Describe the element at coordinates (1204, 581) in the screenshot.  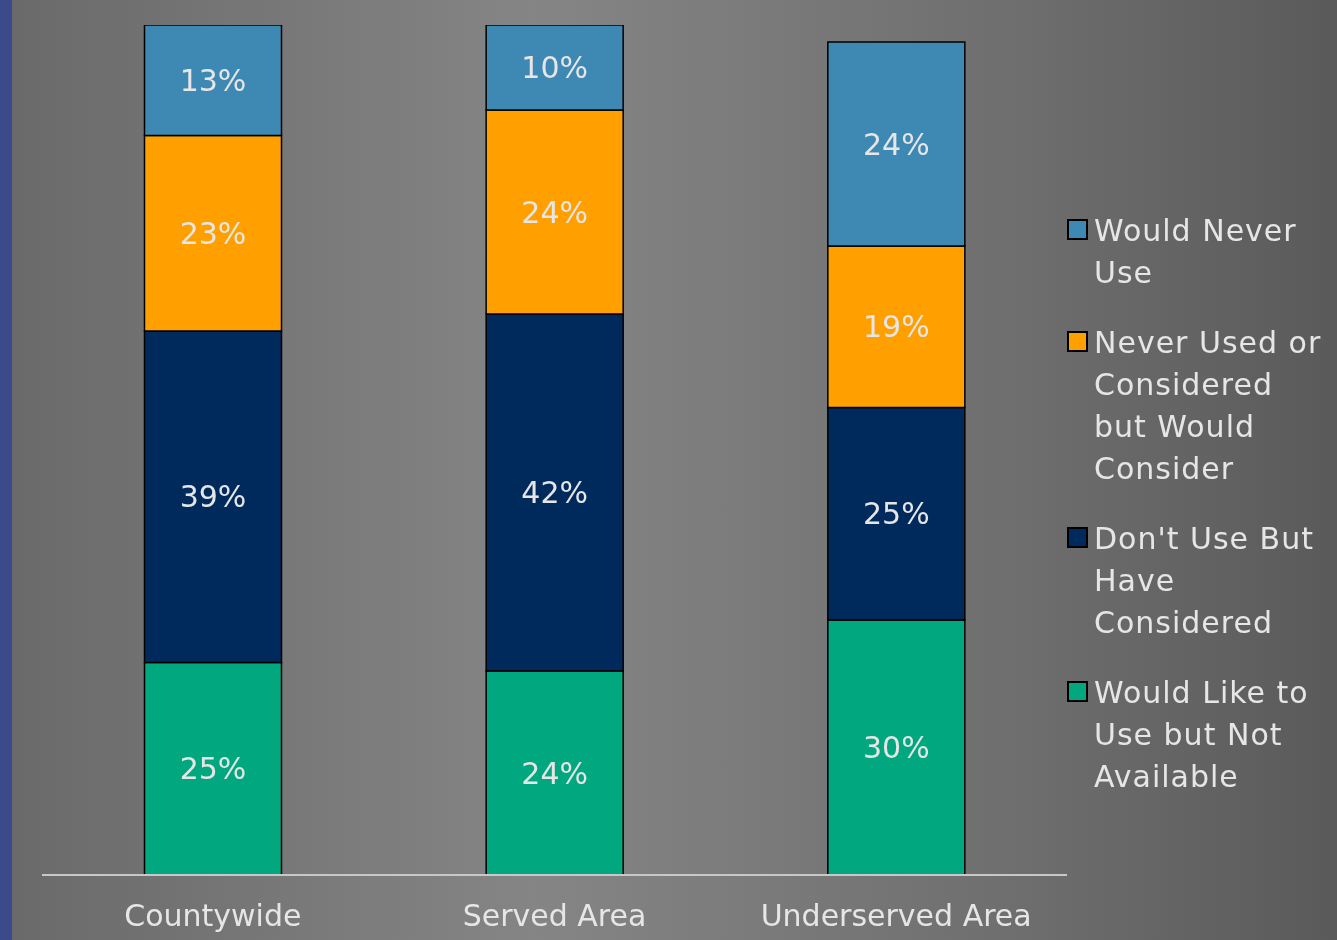
I see `legend-label: Don't Use But Have Considered` at that location.